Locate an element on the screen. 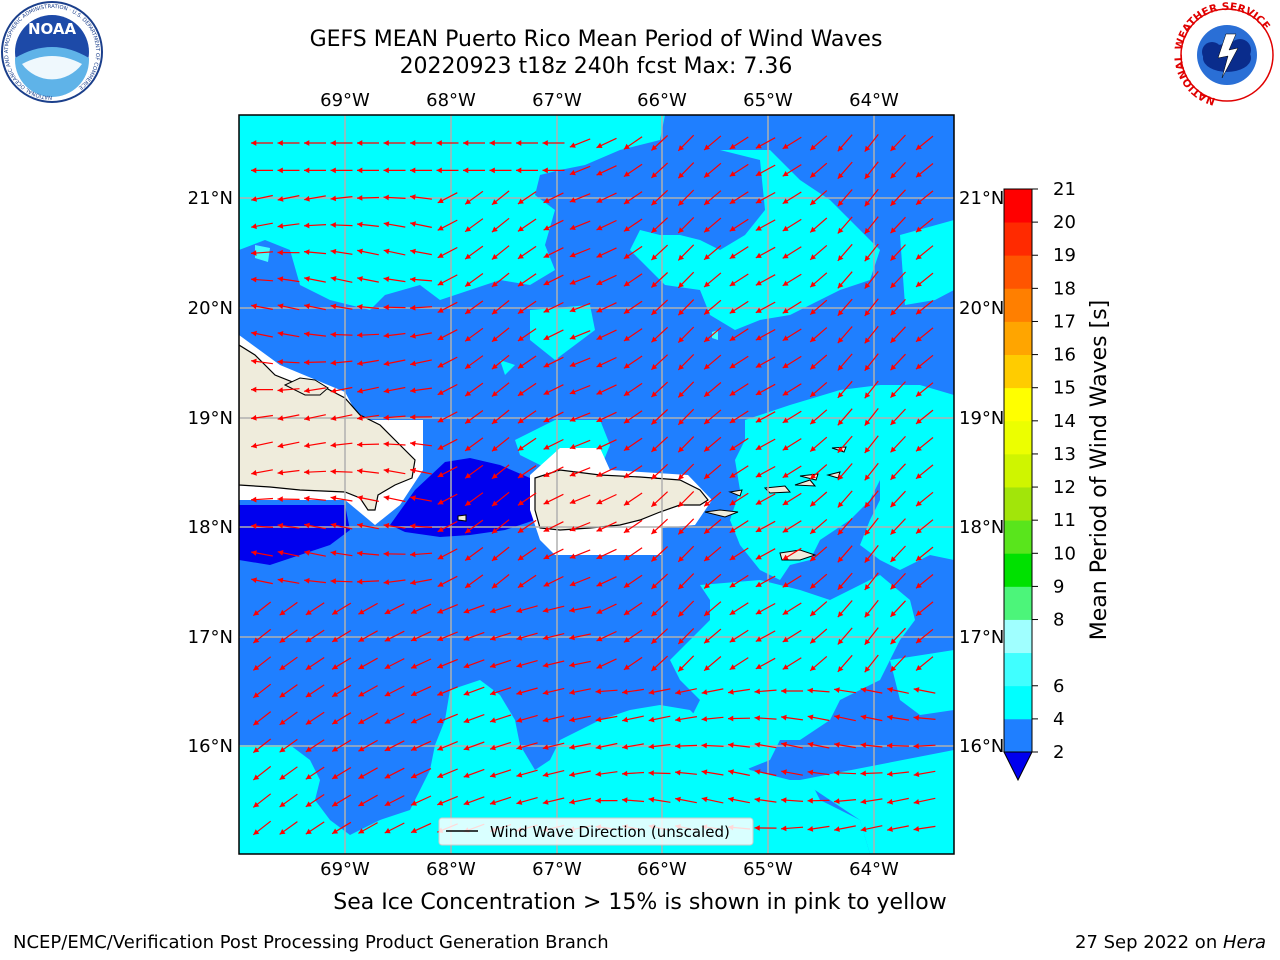  colorbar-tick-label: 16 is located at coordinates (1064, 355).